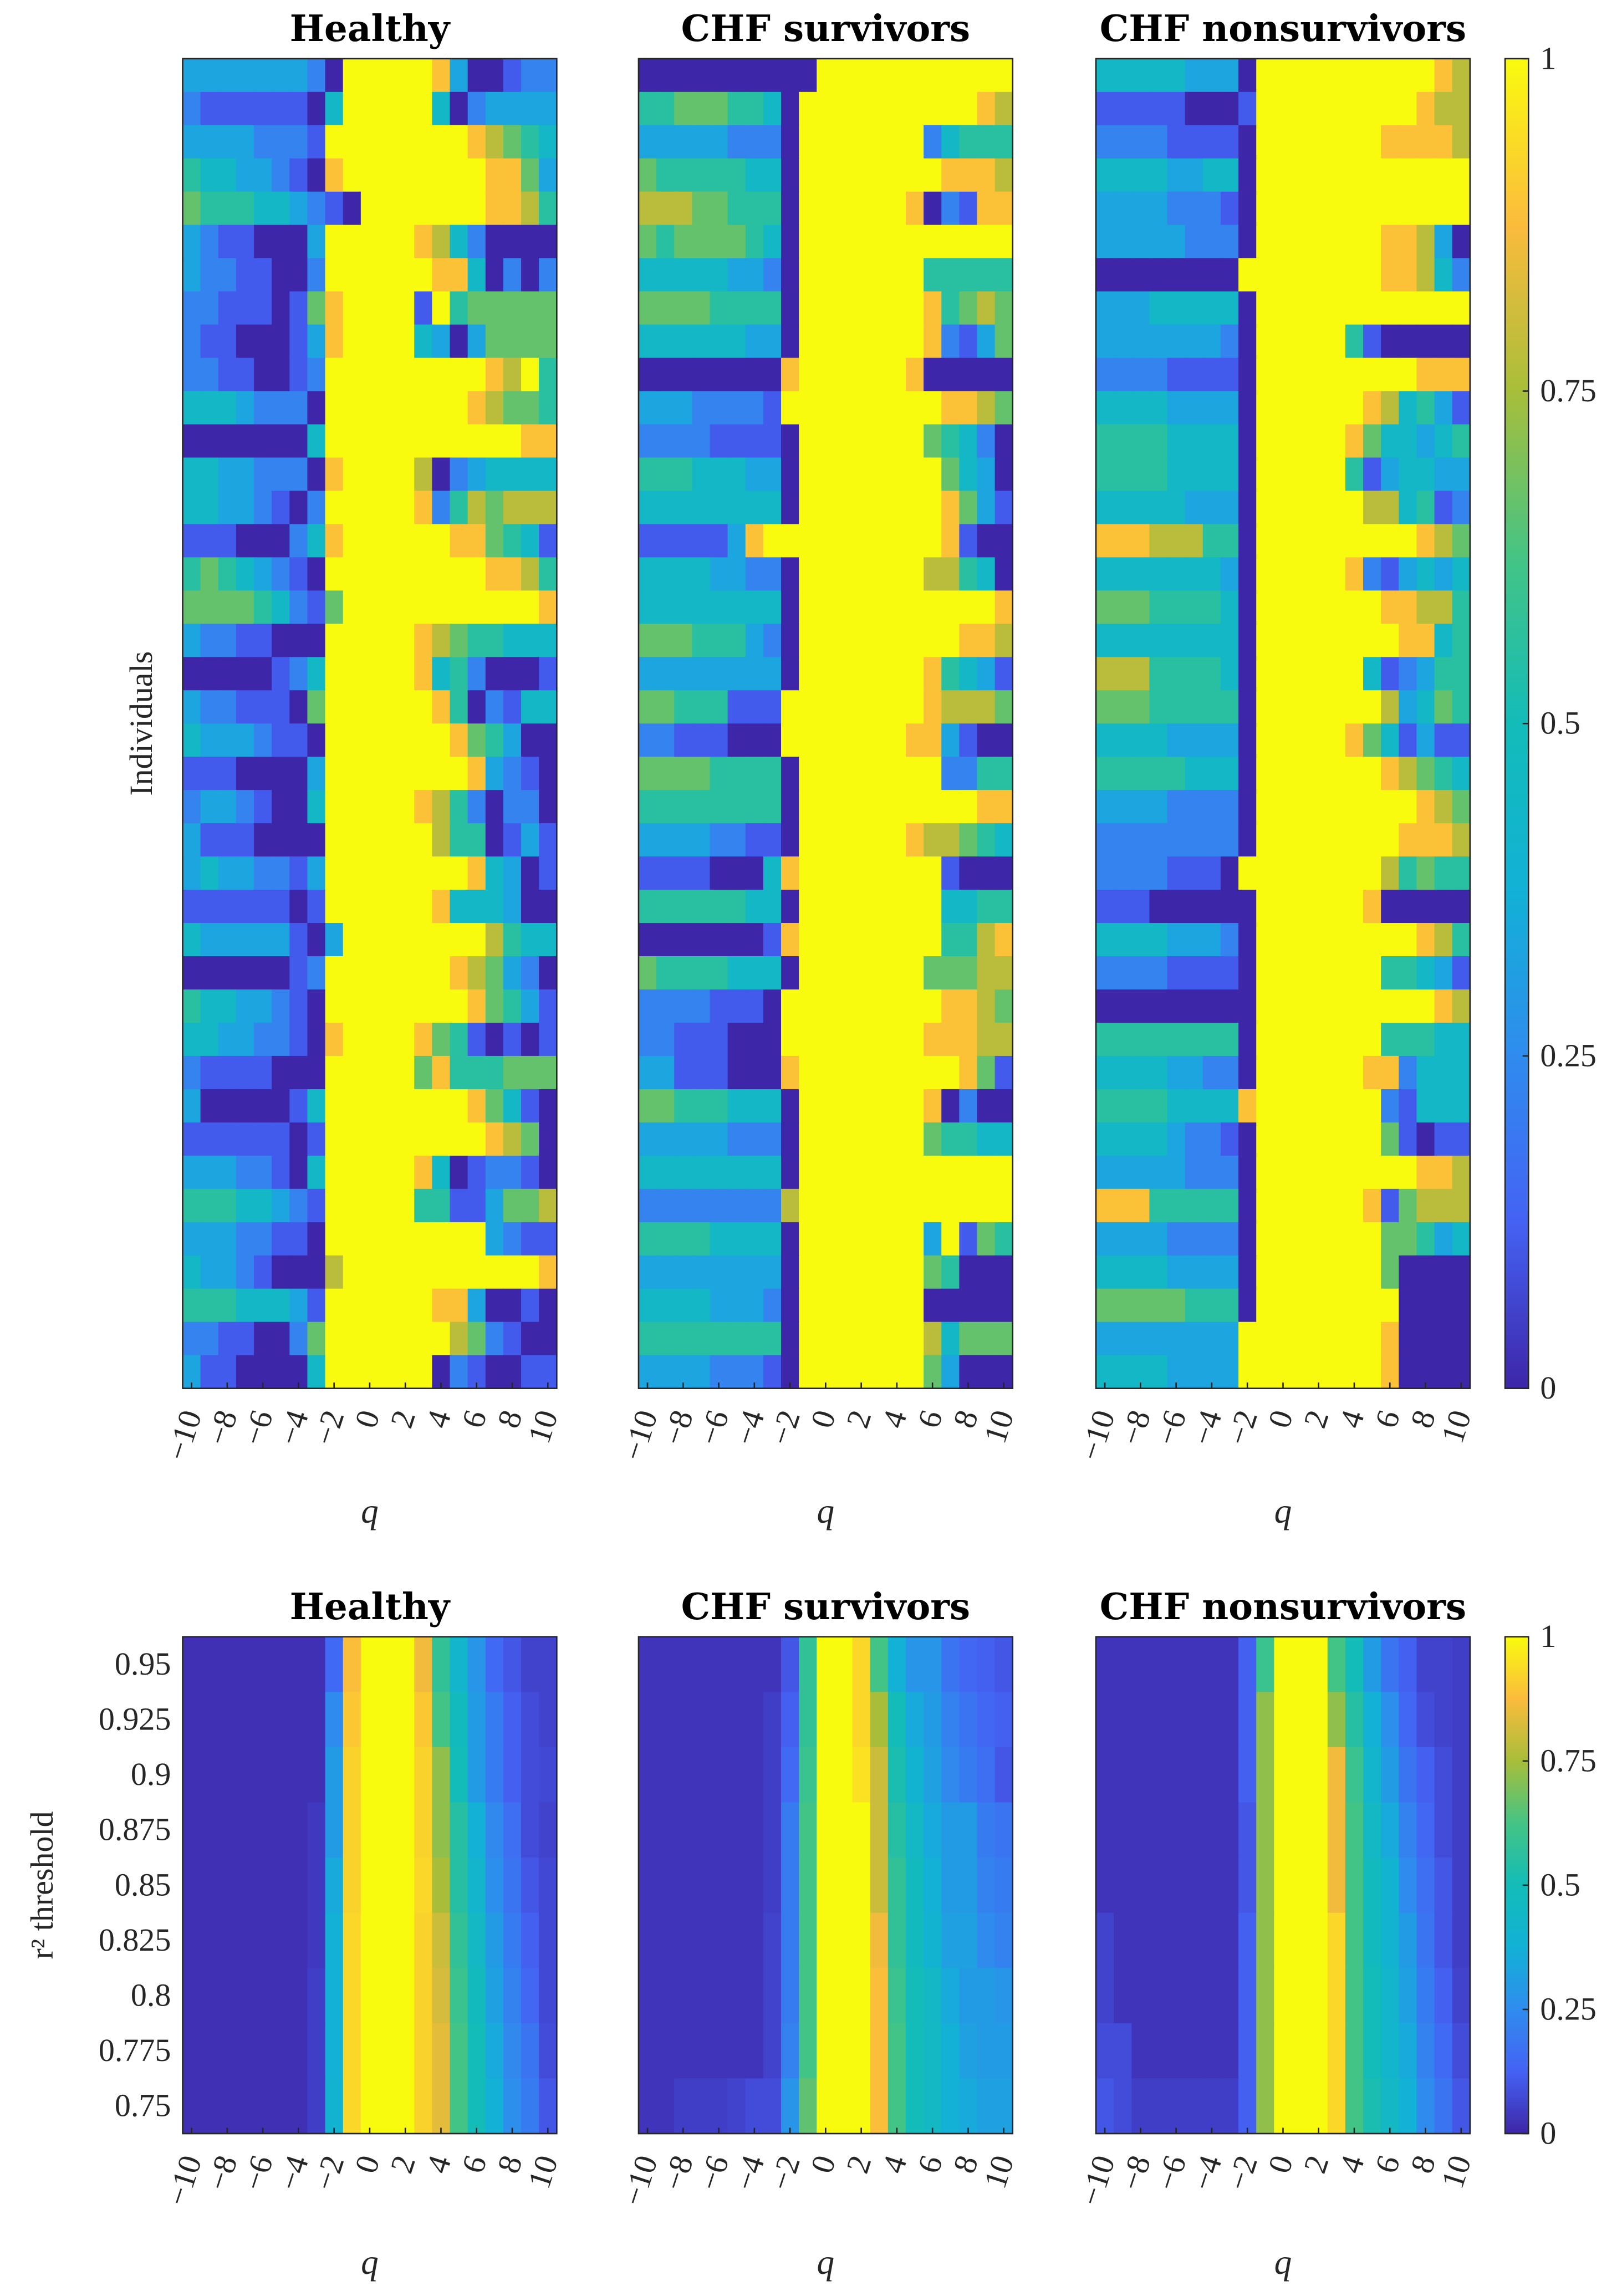  Describe the element at coordinates (370, 2262) in the screenshot. I see `x-axis-label: q` at that location.